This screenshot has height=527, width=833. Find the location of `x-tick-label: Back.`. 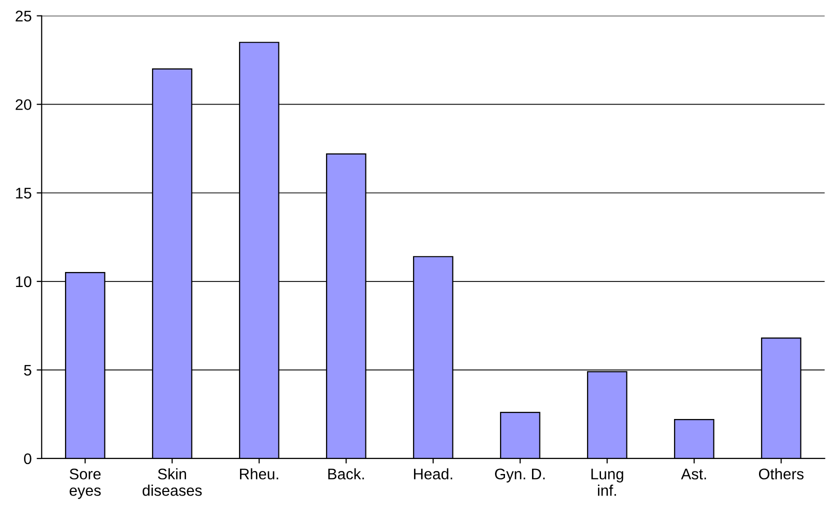

x-tick-label: Back. is located at coordinates (346, 474).